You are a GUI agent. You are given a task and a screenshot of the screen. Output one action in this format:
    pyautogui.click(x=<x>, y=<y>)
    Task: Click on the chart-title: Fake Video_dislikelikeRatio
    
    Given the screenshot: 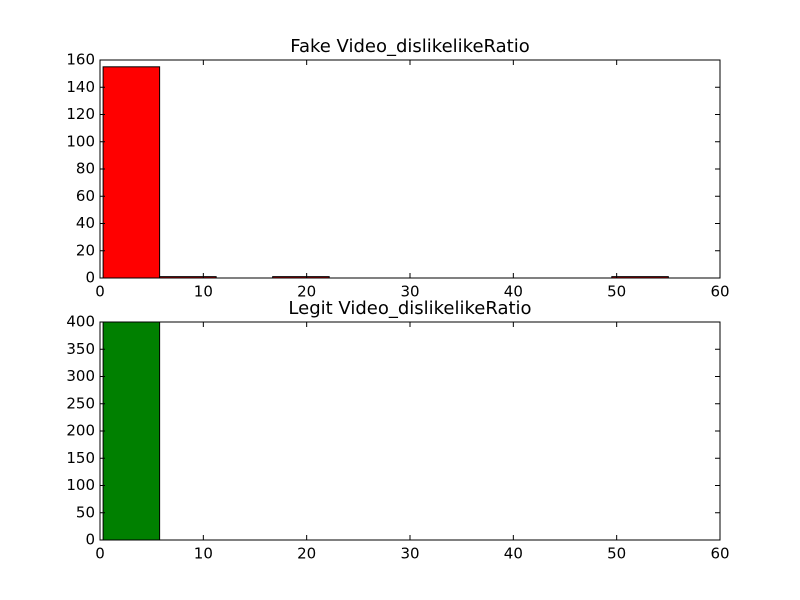 What is the action you would take?
    pyautogui.click(x=409, y=46)
    